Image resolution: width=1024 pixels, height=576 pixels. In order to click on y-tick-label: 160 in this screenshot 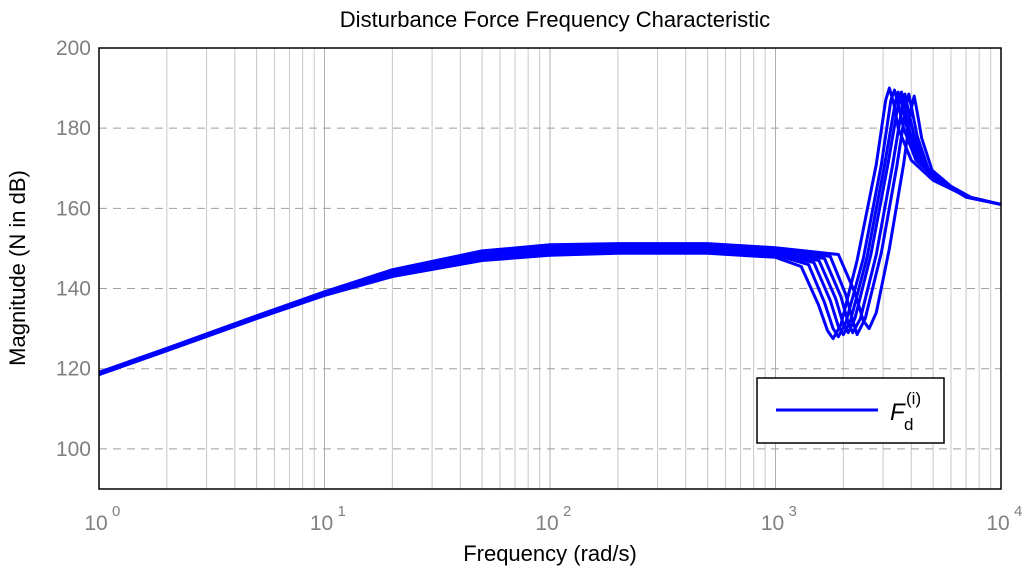, I will do `click(73, 208)`.